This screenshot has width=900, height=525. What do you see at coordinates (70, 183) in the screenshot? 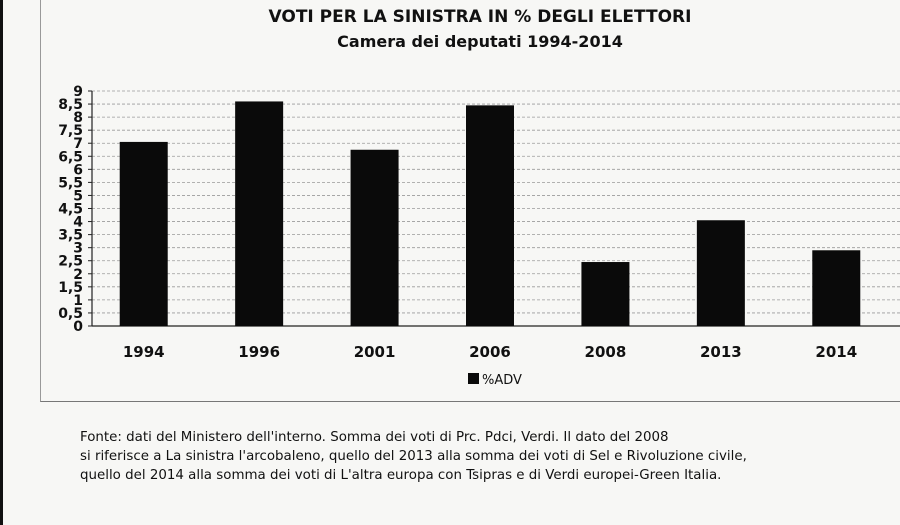
I see `y-tick-label: 5,5` at bounding box center [70, 183].